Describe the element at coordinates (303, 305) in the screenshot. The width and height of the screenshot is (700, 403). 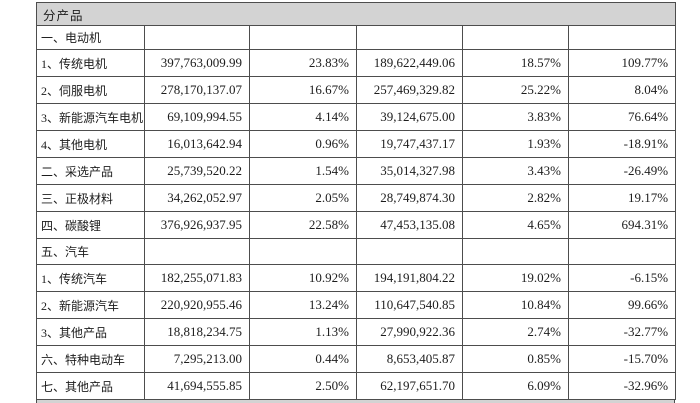
I see `cell-value: 13.24%` at that location.